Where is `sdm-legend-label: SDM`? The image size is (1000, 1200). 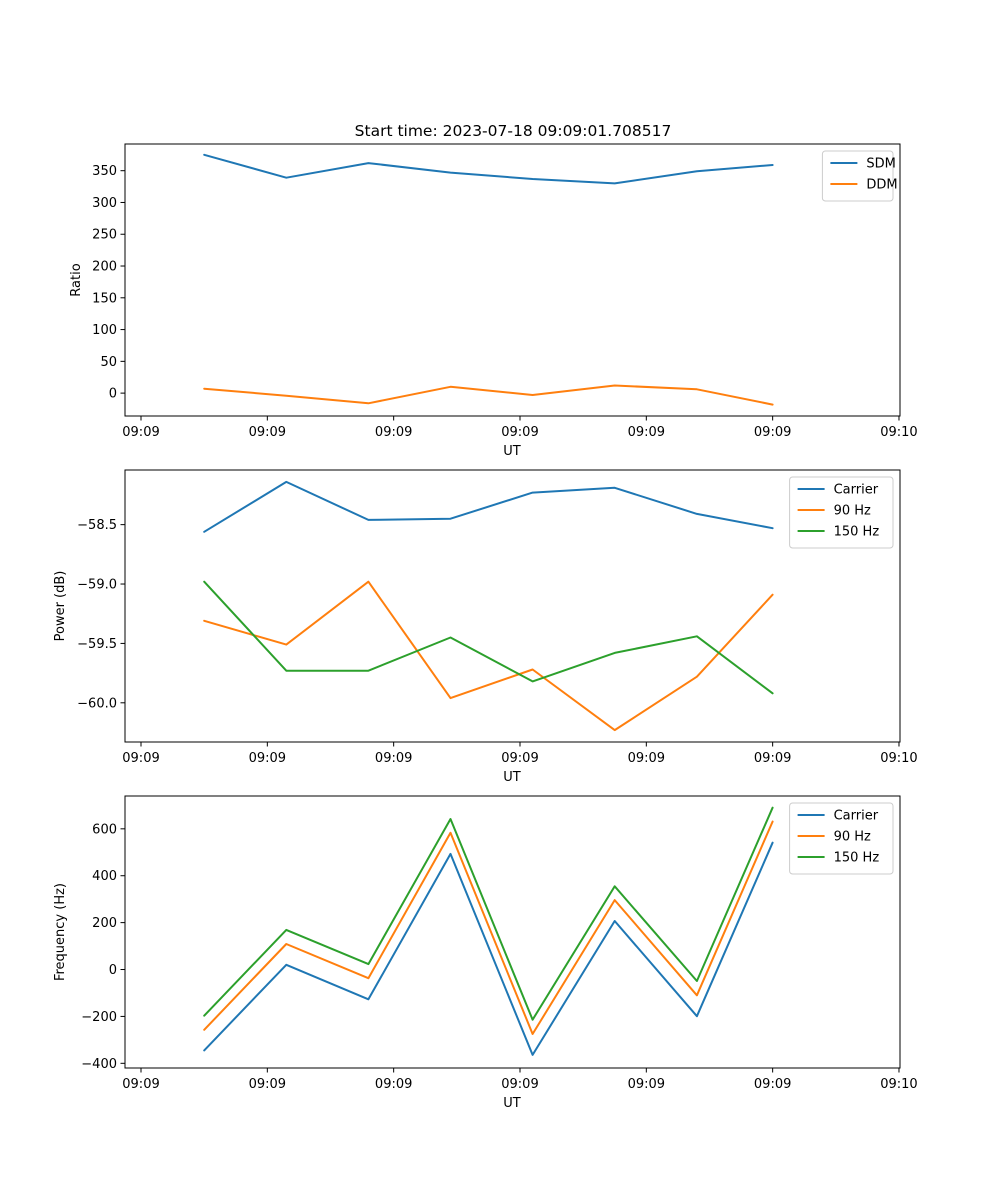
sdm-legend-label: SDM is located at coordinates (880, 164).